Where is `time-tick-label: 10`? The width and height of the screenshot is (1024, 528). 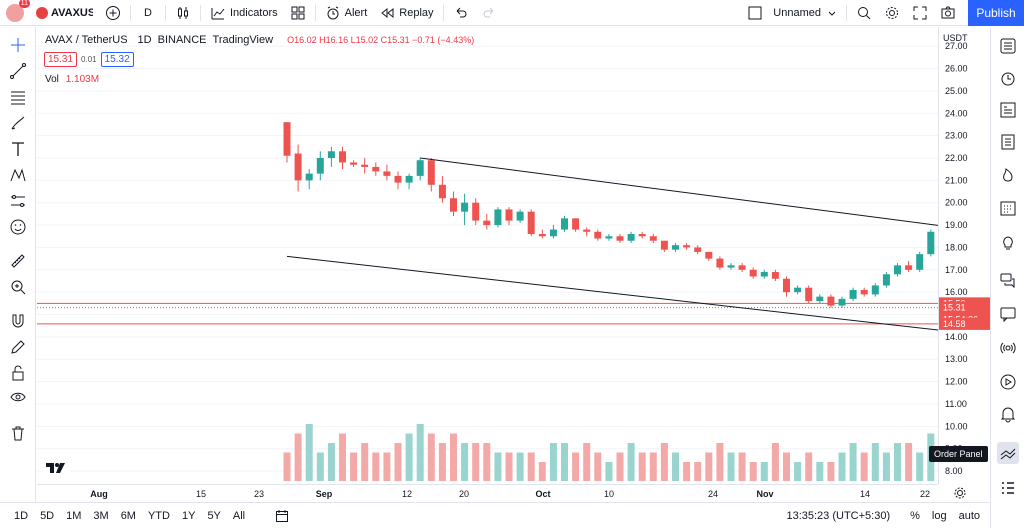
time-tick-label: 10 is located at coordinates (609, 494).